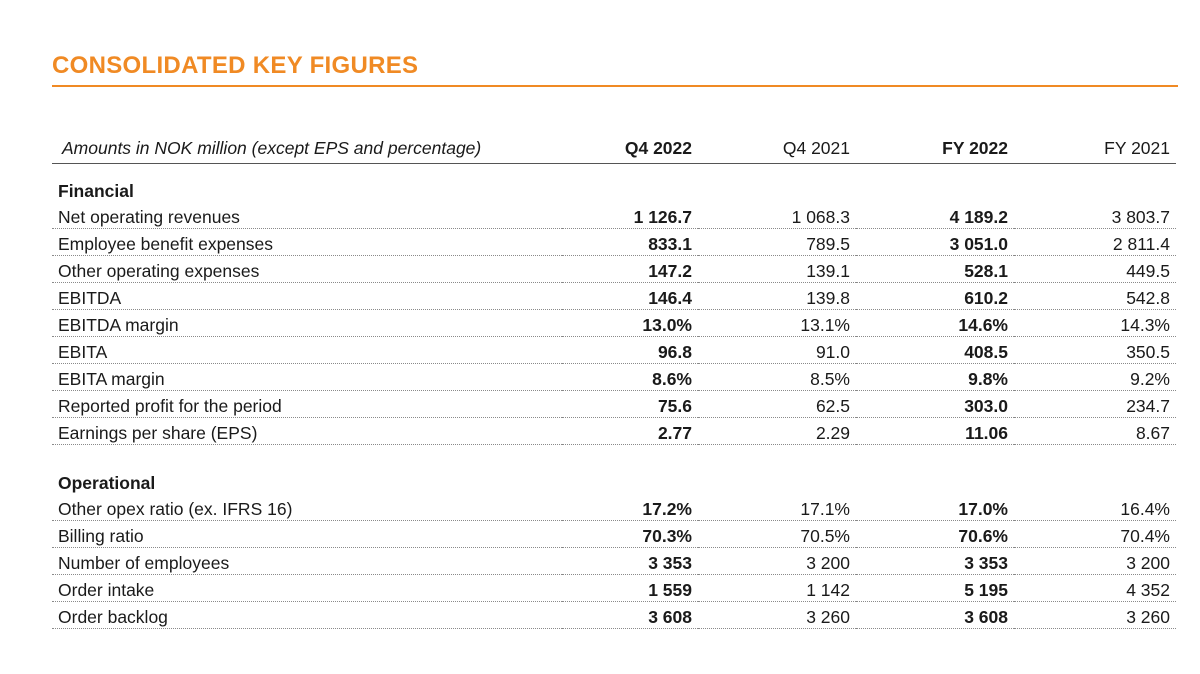 This screenshot has height=674, width=1200. What do you see at coordinates (1095, 507) in the screenshot?
I see `value-fy-2021: 16.4%` at bounding box center [1095, 507].